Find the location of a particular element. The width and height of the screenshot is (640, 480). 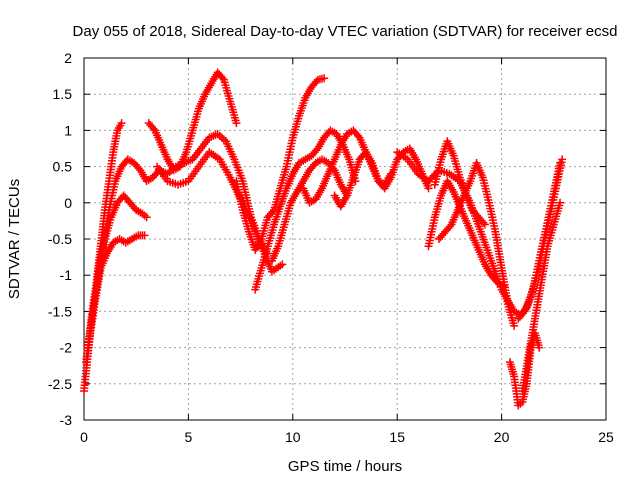

y-tick-label: -1 is located at coordinates (66, 275).